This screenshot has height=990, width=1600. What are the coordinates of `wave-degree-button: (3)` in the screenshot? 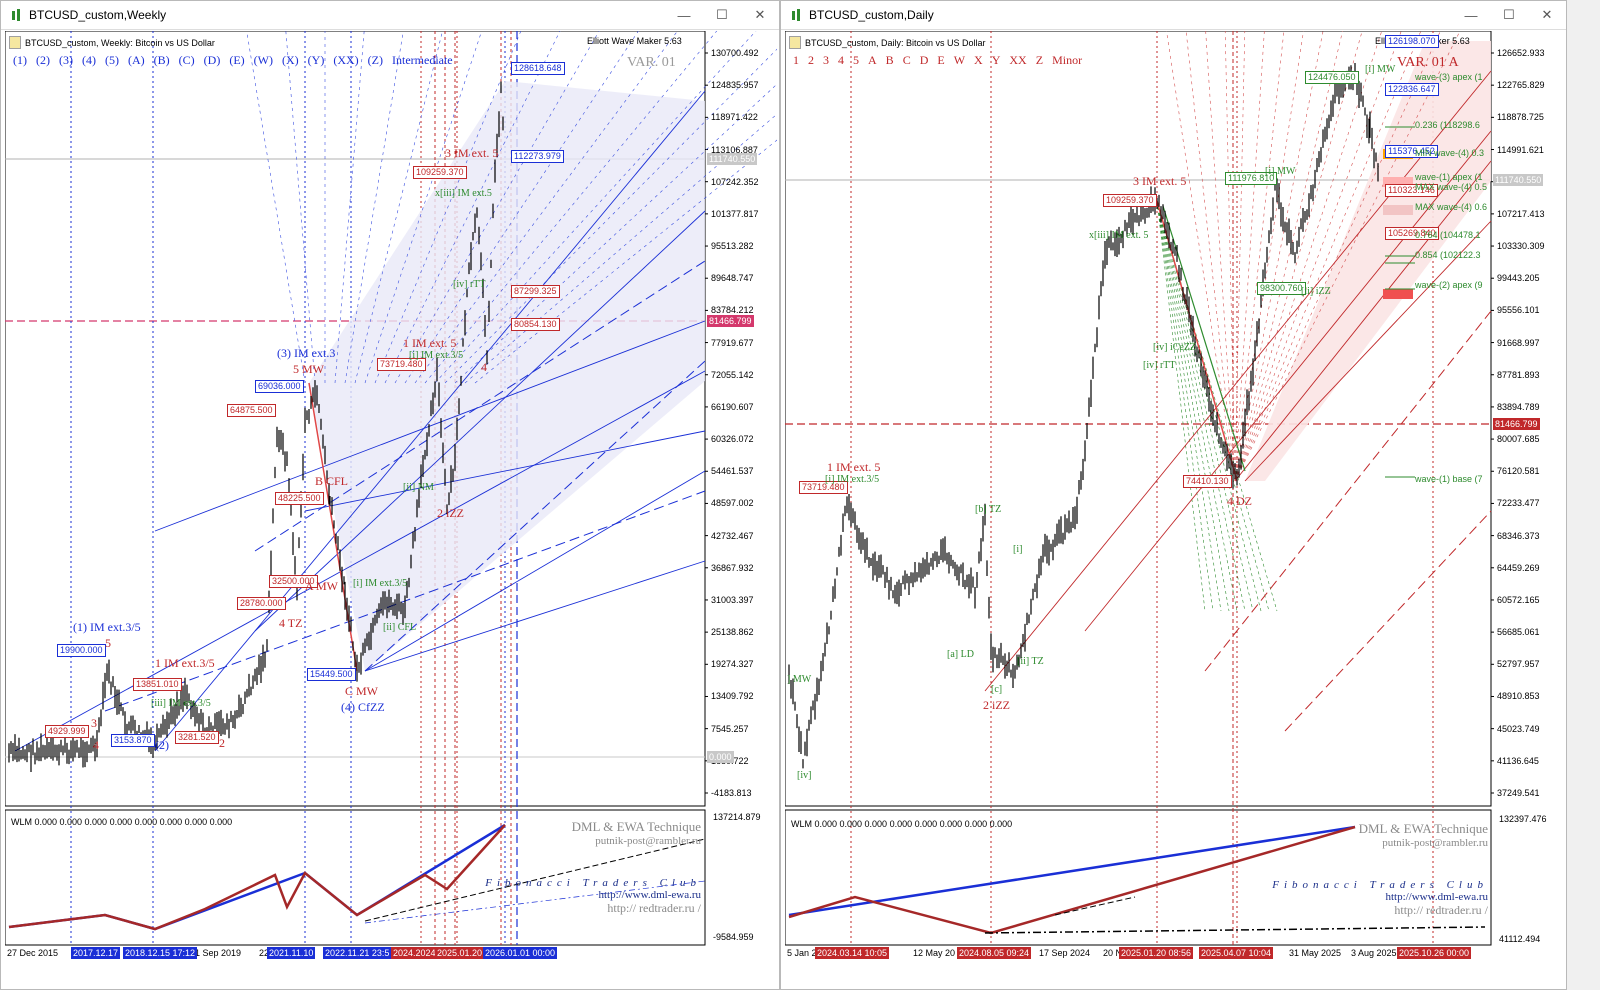 It's located at (66, 60).